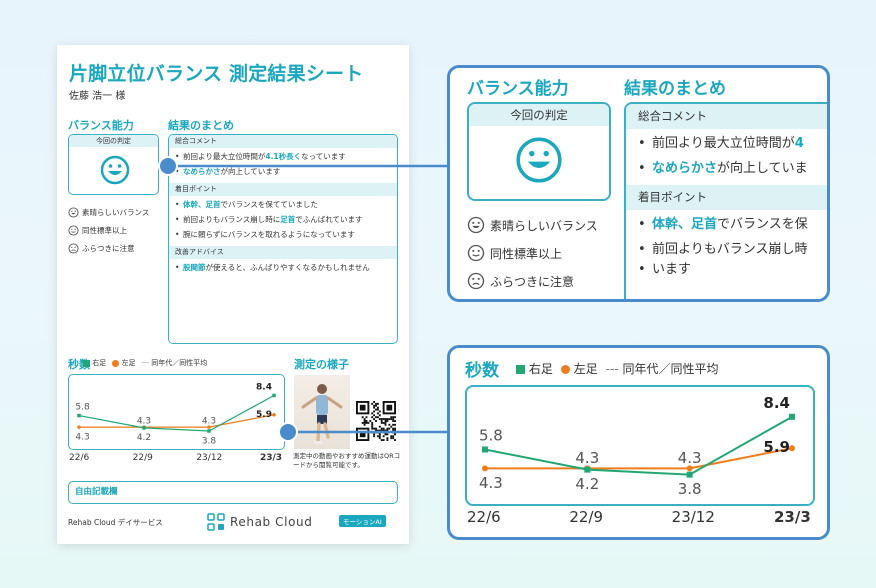 Image resolution: width=876 pixels, height=588 pixels. Describe the element at coordinates (726, 270) in the screenshot. I see `callout-focus-2-cont: います` at that location.